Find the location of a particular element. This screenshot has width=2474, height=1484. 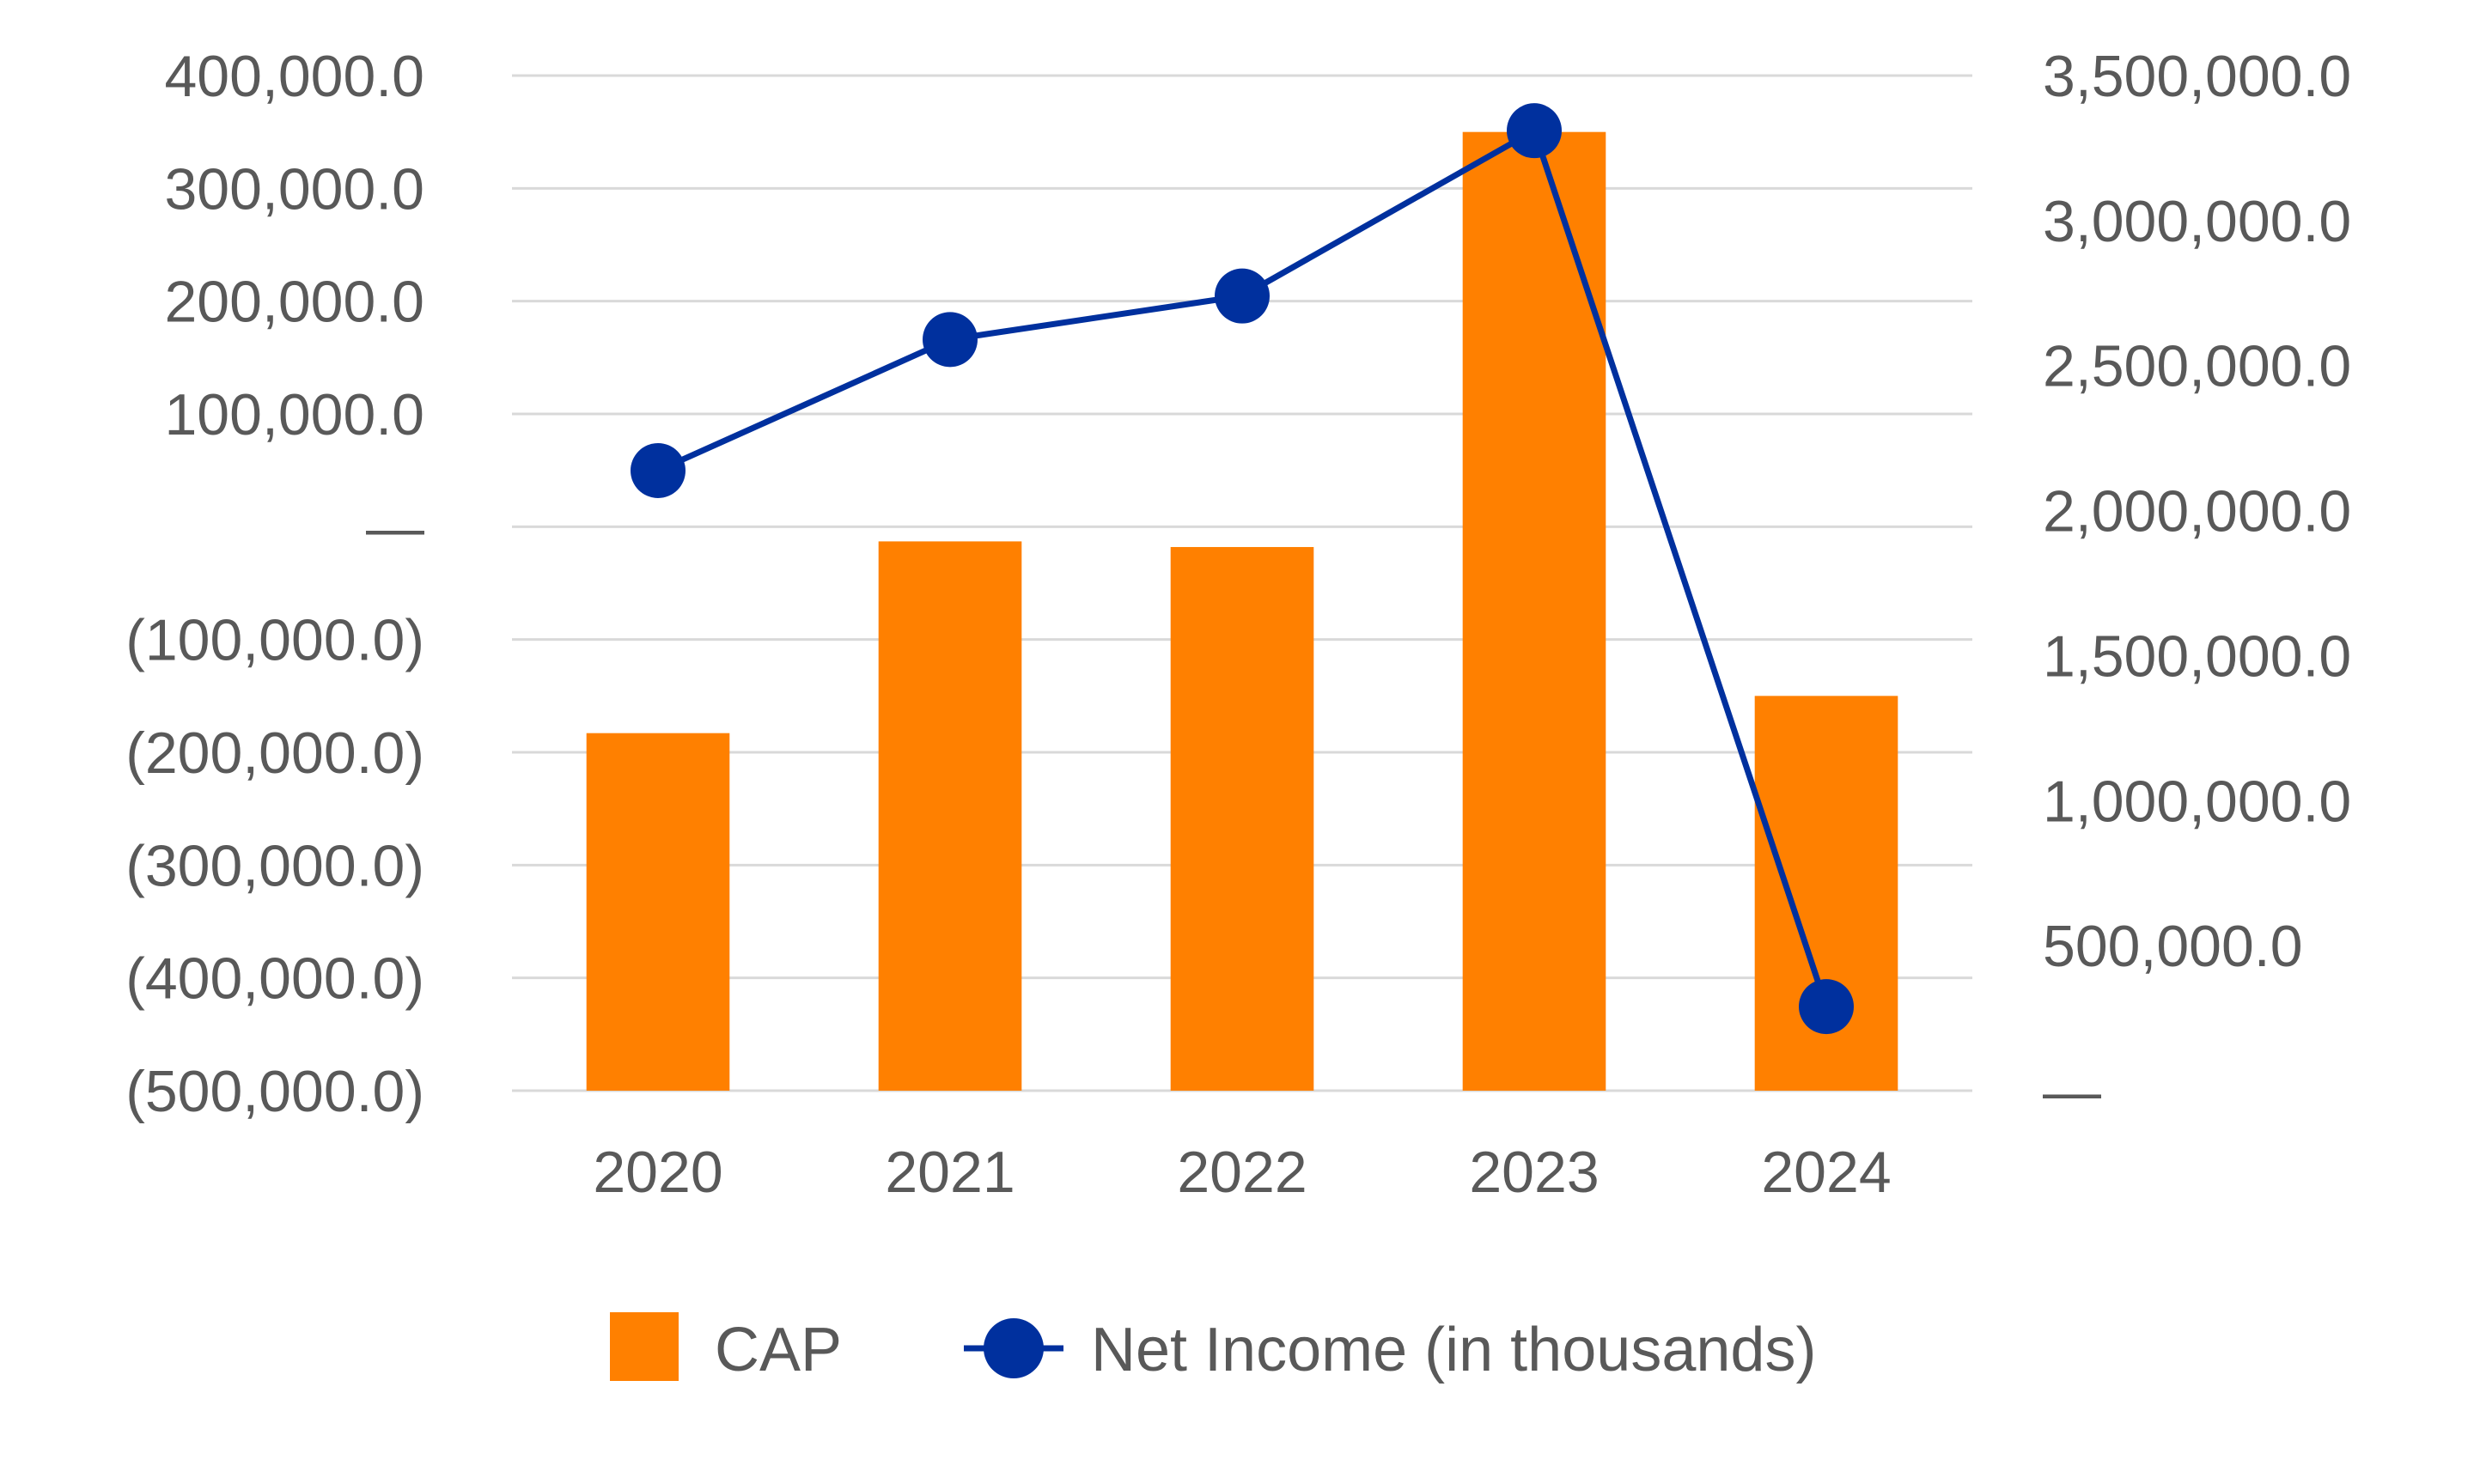

net-income-point-2021 is located at coordinates (950, 340).